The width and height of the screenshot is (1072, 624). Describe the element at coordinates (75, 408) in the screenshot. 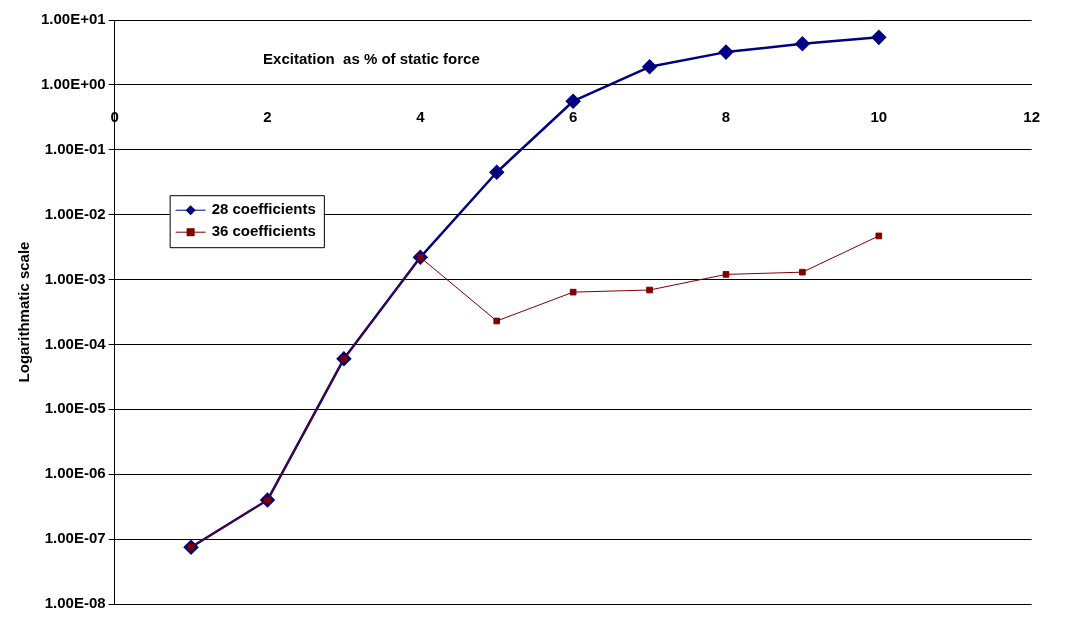

I see `y-tick-label: 1.00E-05` at that location.